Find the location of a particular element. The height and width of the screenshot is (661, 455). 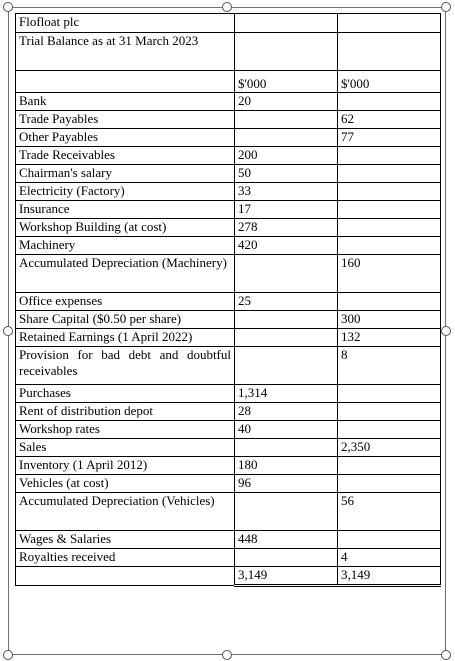

resize-handle-top-center is located at coordinates (227, 7).